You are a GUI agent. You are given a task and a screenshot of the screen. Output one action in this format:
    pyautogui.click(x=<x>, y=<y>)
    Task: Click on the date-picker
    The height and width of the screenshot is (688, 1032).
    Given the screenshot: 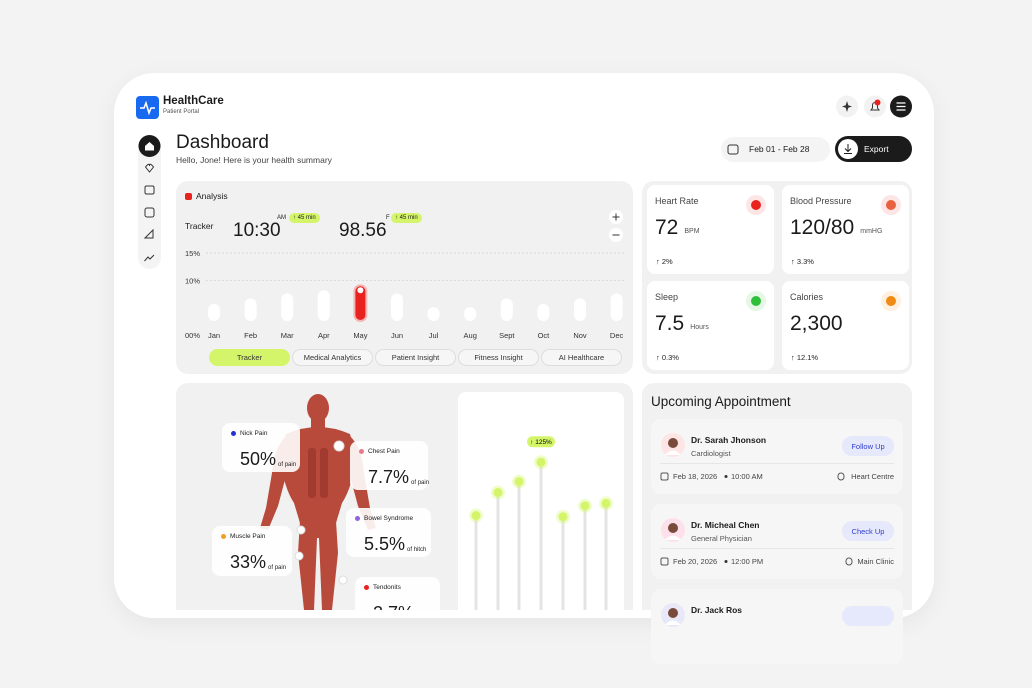 What is the action you would take?
    pyautogui.click(x=775, y=149)
    